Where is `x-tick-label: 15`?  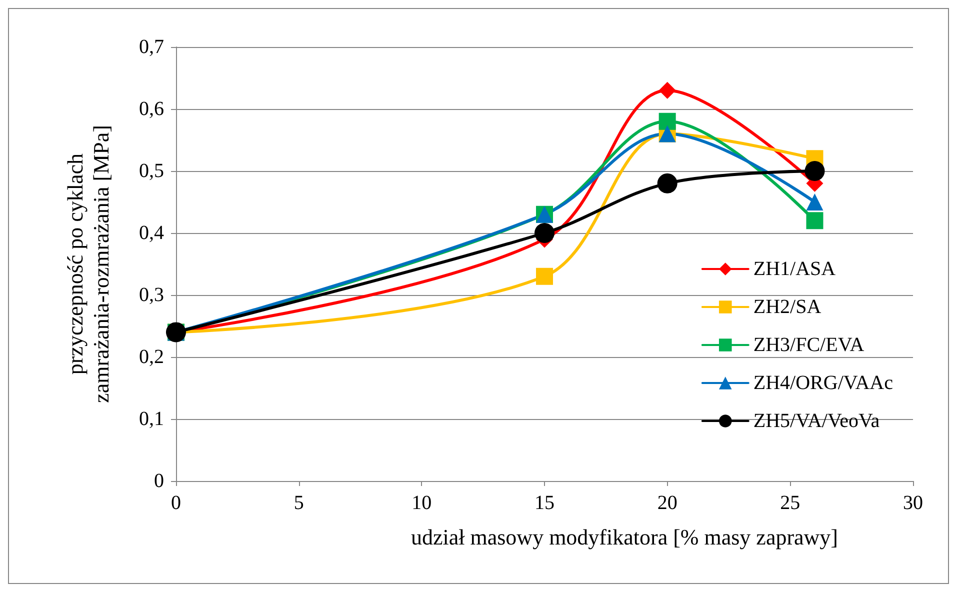 x-tick-label: 15 is located at coordinates (544, 503).